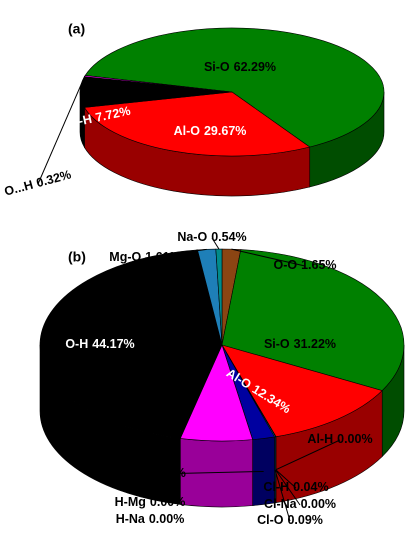  I want to click on panel-label: (b), so click(77, 257).